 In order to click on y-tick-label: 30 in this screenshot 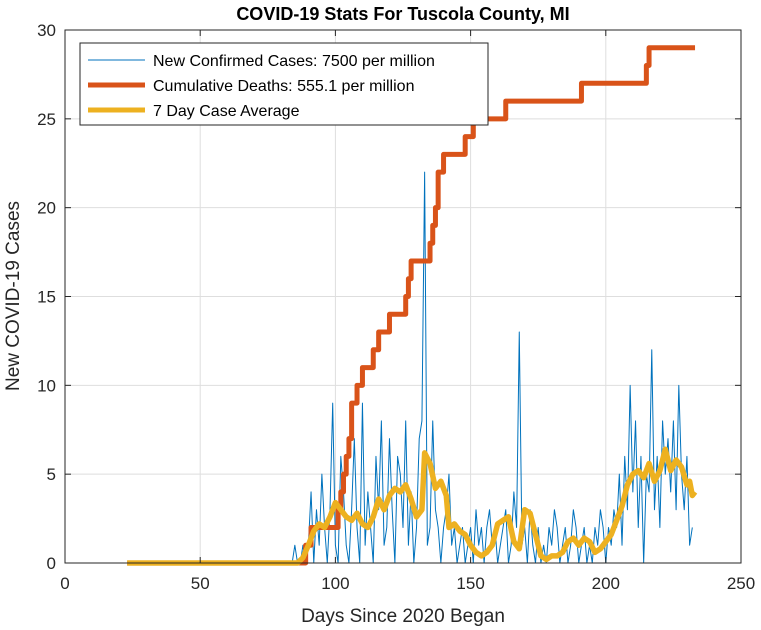, I will do `click(46, 30)`.